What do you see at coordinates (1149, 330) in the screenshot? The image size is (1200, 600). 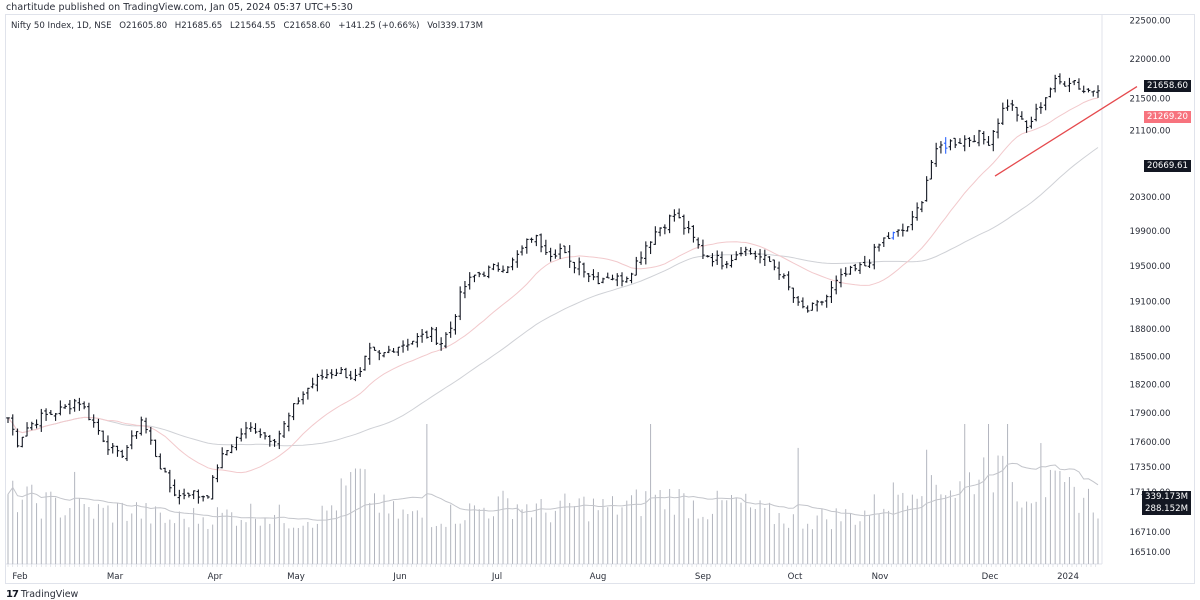 I see `price-tick-label: 18800.00` at bounding box center [1149, 330].